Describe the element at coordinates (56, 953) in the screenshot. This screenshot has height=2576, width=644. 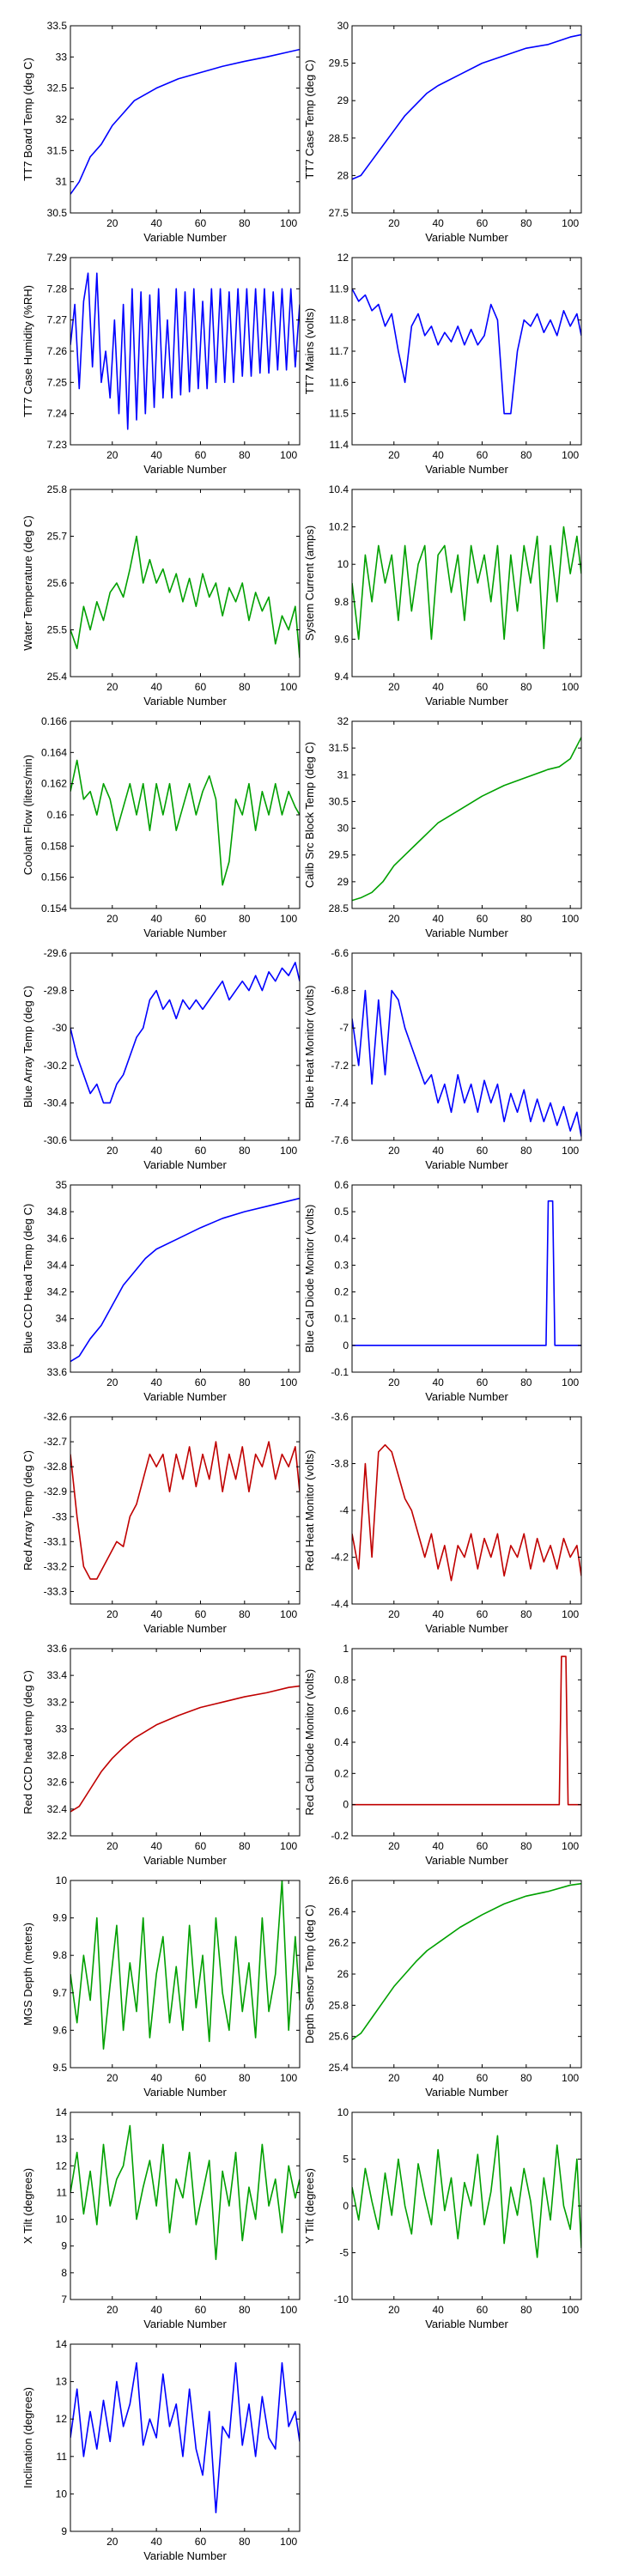
I see `blue-array-temp-y-tick-label: -29.6` at that location.